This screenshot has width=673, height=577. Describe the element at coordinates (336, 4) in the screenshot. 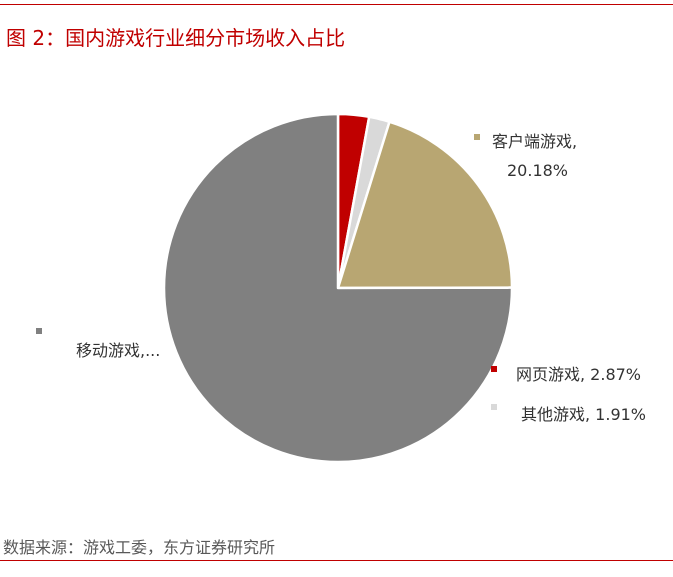

I see `top-rule` at that location.